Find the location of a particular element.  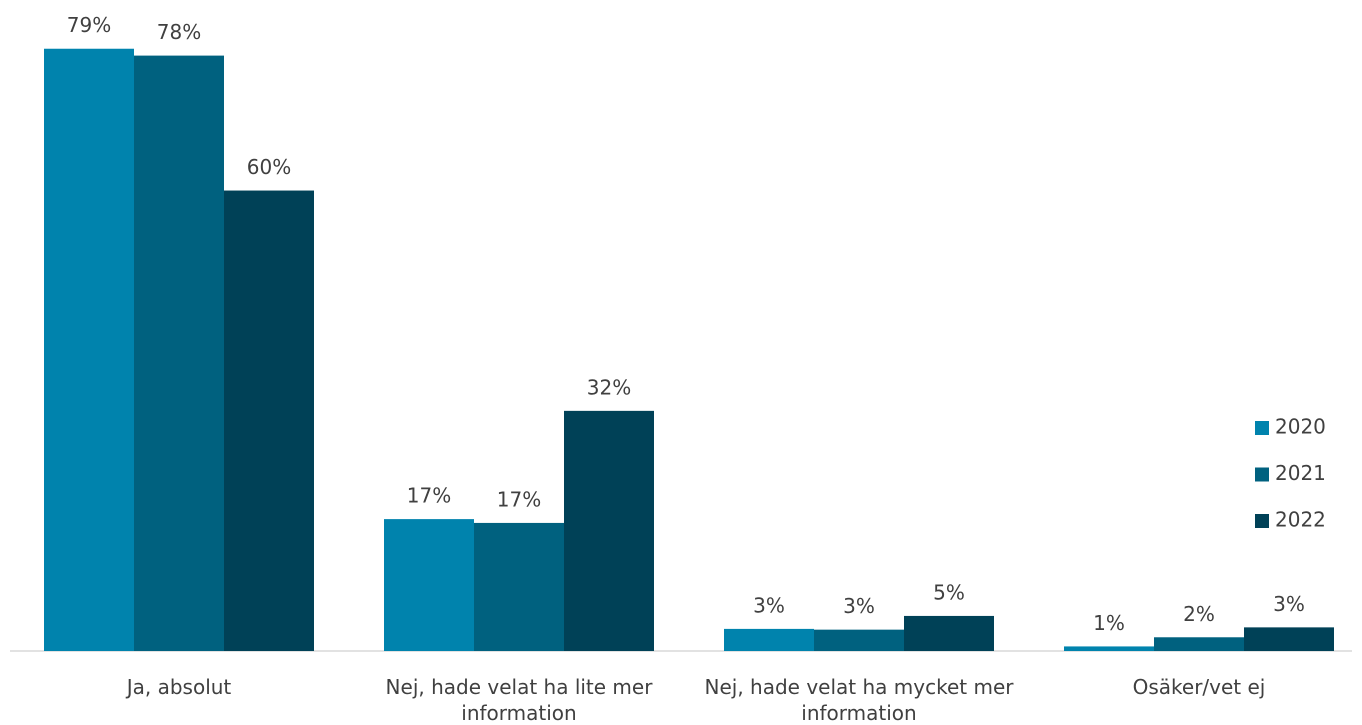

legend-label: 2020 is located at coordinates (1300, 427).